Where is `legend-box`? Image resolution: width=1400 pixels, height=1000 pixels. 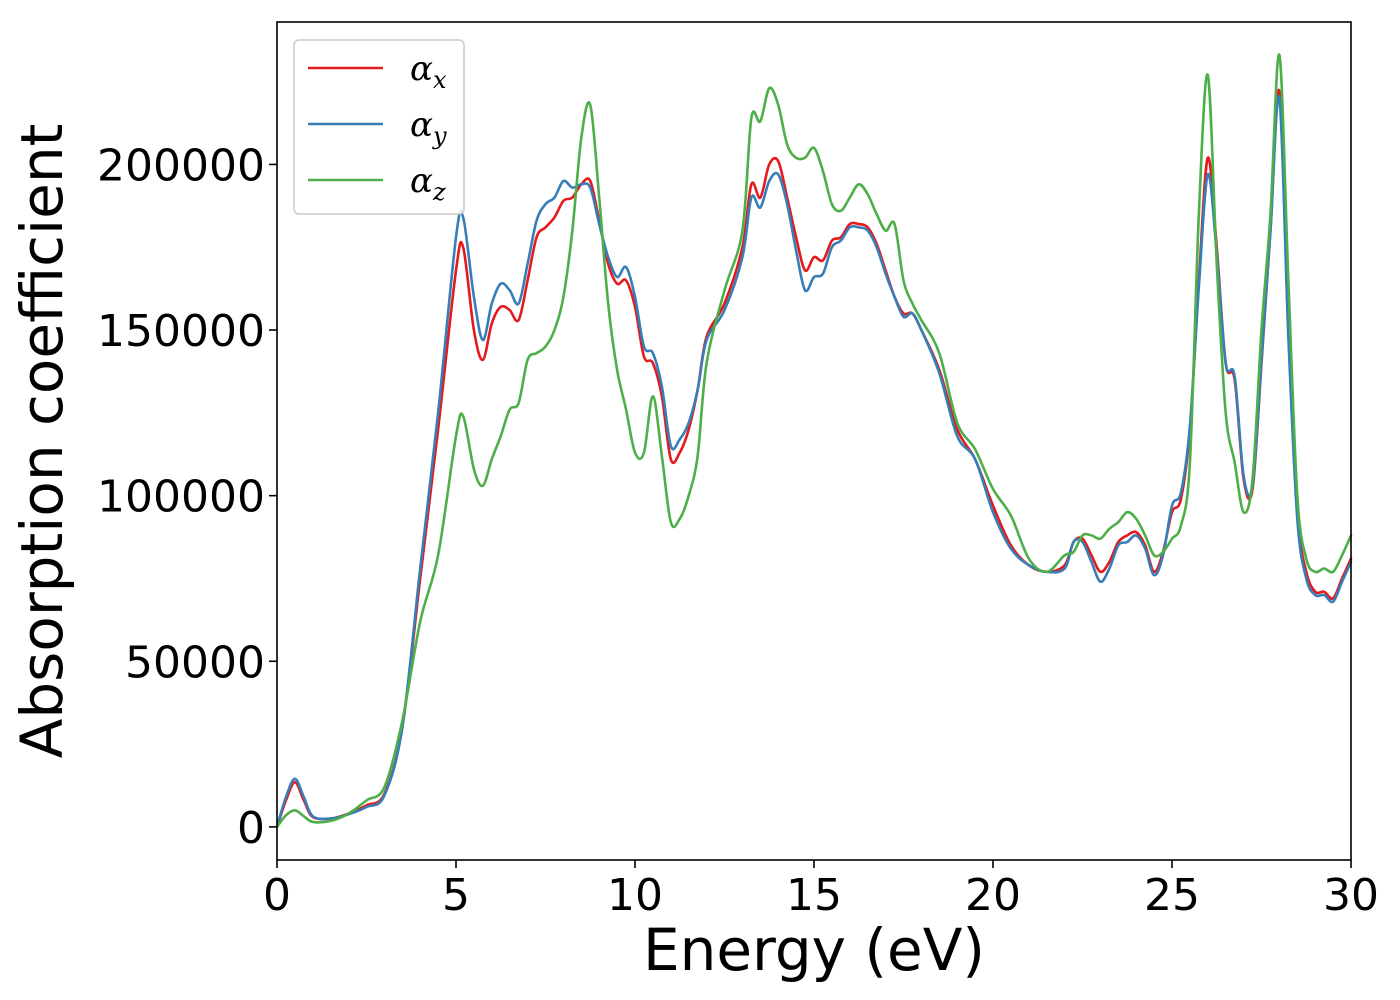
legend-box is located at coordinates (379, 127).